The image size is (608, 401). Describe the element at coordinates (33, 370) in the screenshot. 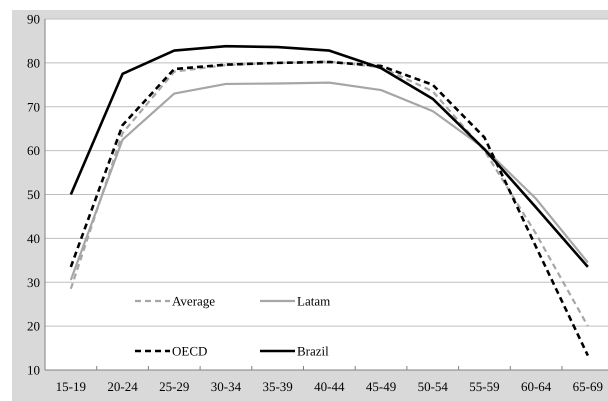

I see `y-tick-label: 10` at that location.